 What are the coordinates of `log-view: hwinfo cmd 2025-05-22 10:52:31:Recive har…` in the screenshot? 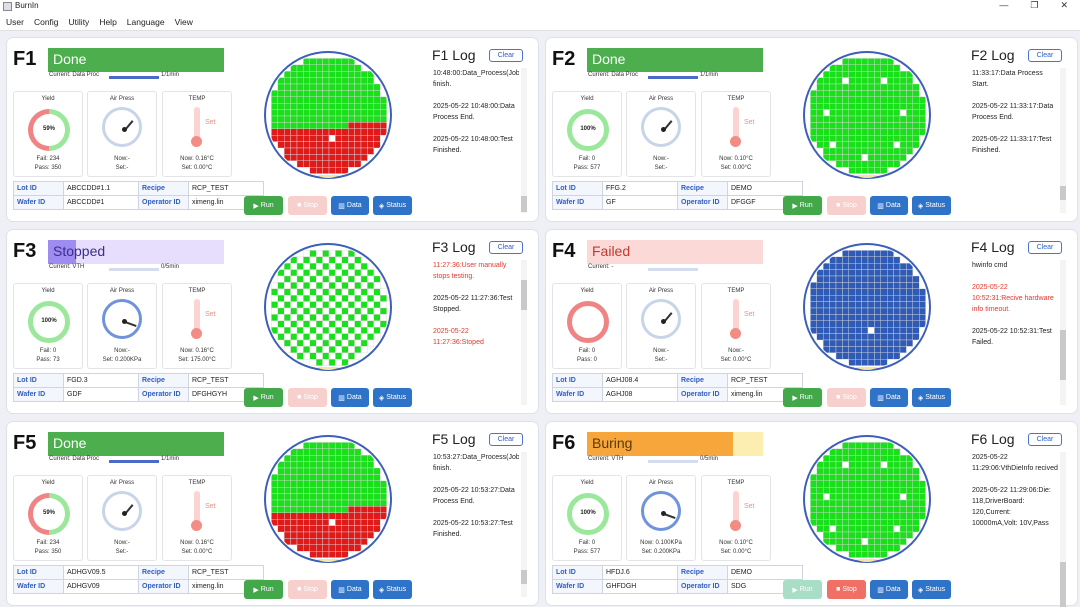 It's located at (1015, 332).